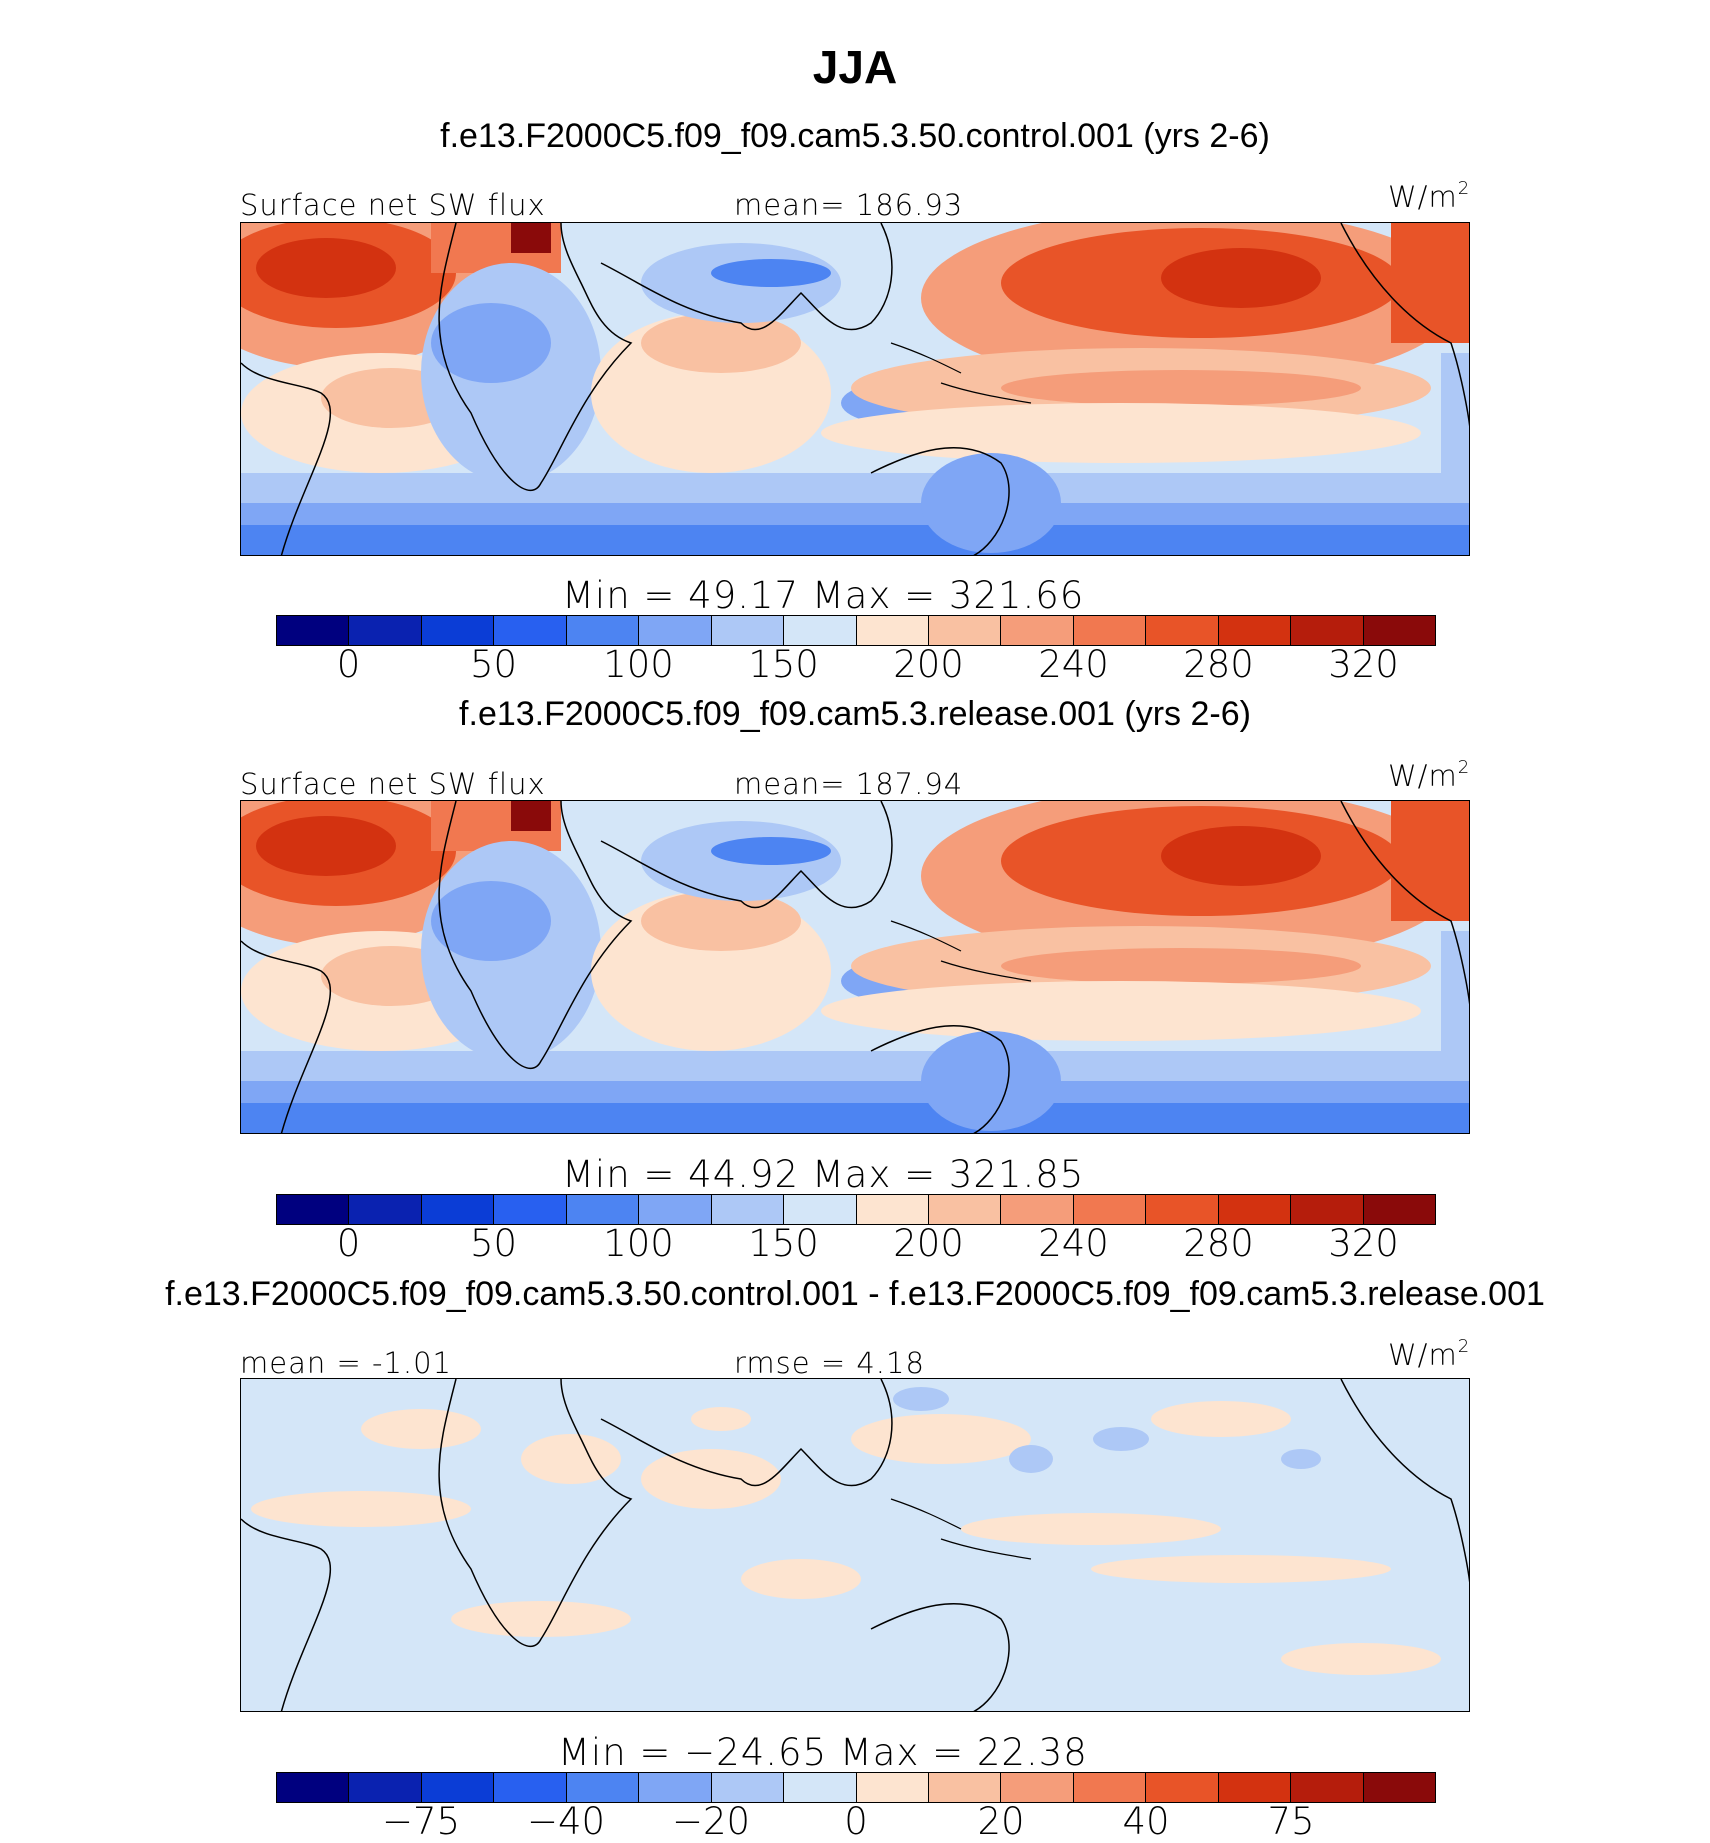  I want to click on colorbar-tick-label: −20, so click(711, 1821).